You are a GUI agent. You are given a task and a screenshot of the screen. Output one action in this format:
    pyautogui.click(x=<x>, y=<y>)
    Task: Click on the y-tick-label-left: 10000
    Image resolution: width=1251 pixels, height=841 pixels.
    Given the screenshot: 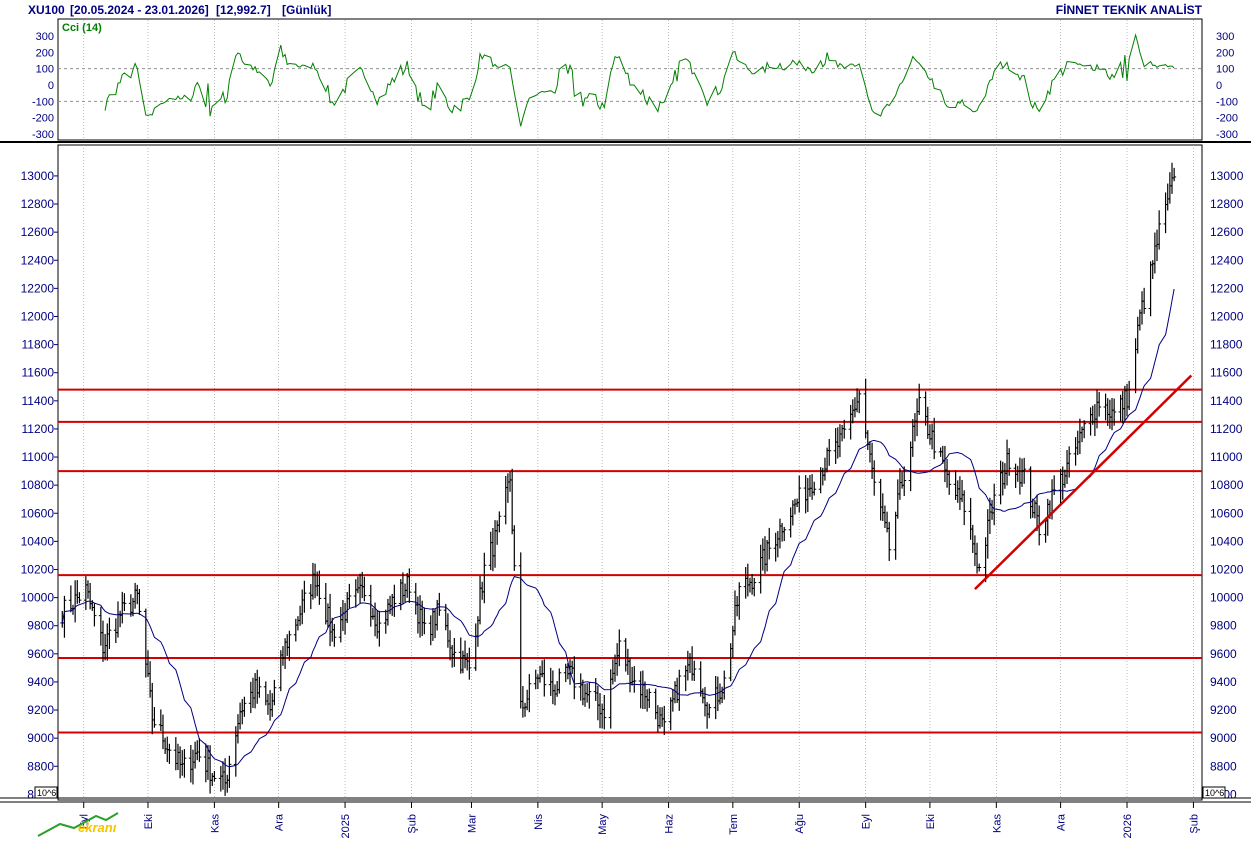 What is the action you would take?
    pyautogui.click(x=38, y=598)
    